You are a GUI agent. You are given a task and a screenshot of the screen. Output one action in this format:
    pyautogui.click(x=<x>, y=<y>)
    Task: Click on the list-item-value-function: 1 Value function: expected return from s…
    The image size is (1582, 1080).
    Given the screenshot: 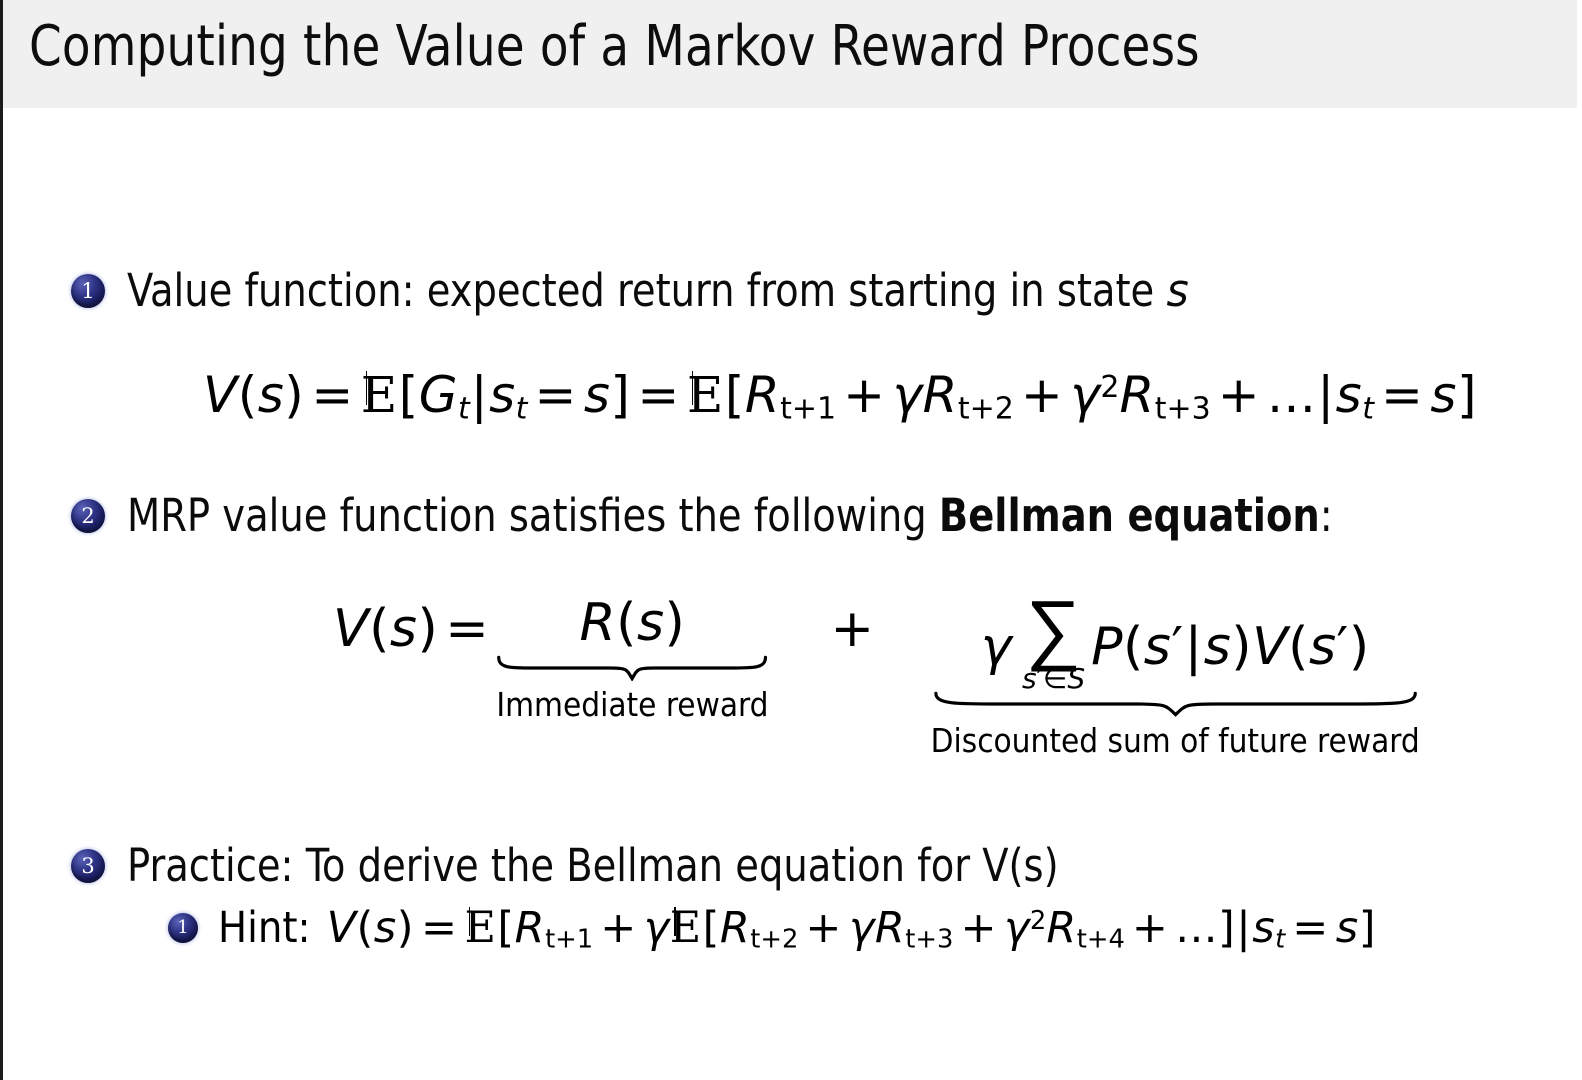 What is the action you would take?
    pyautogui.click(x=658, y=291)
    